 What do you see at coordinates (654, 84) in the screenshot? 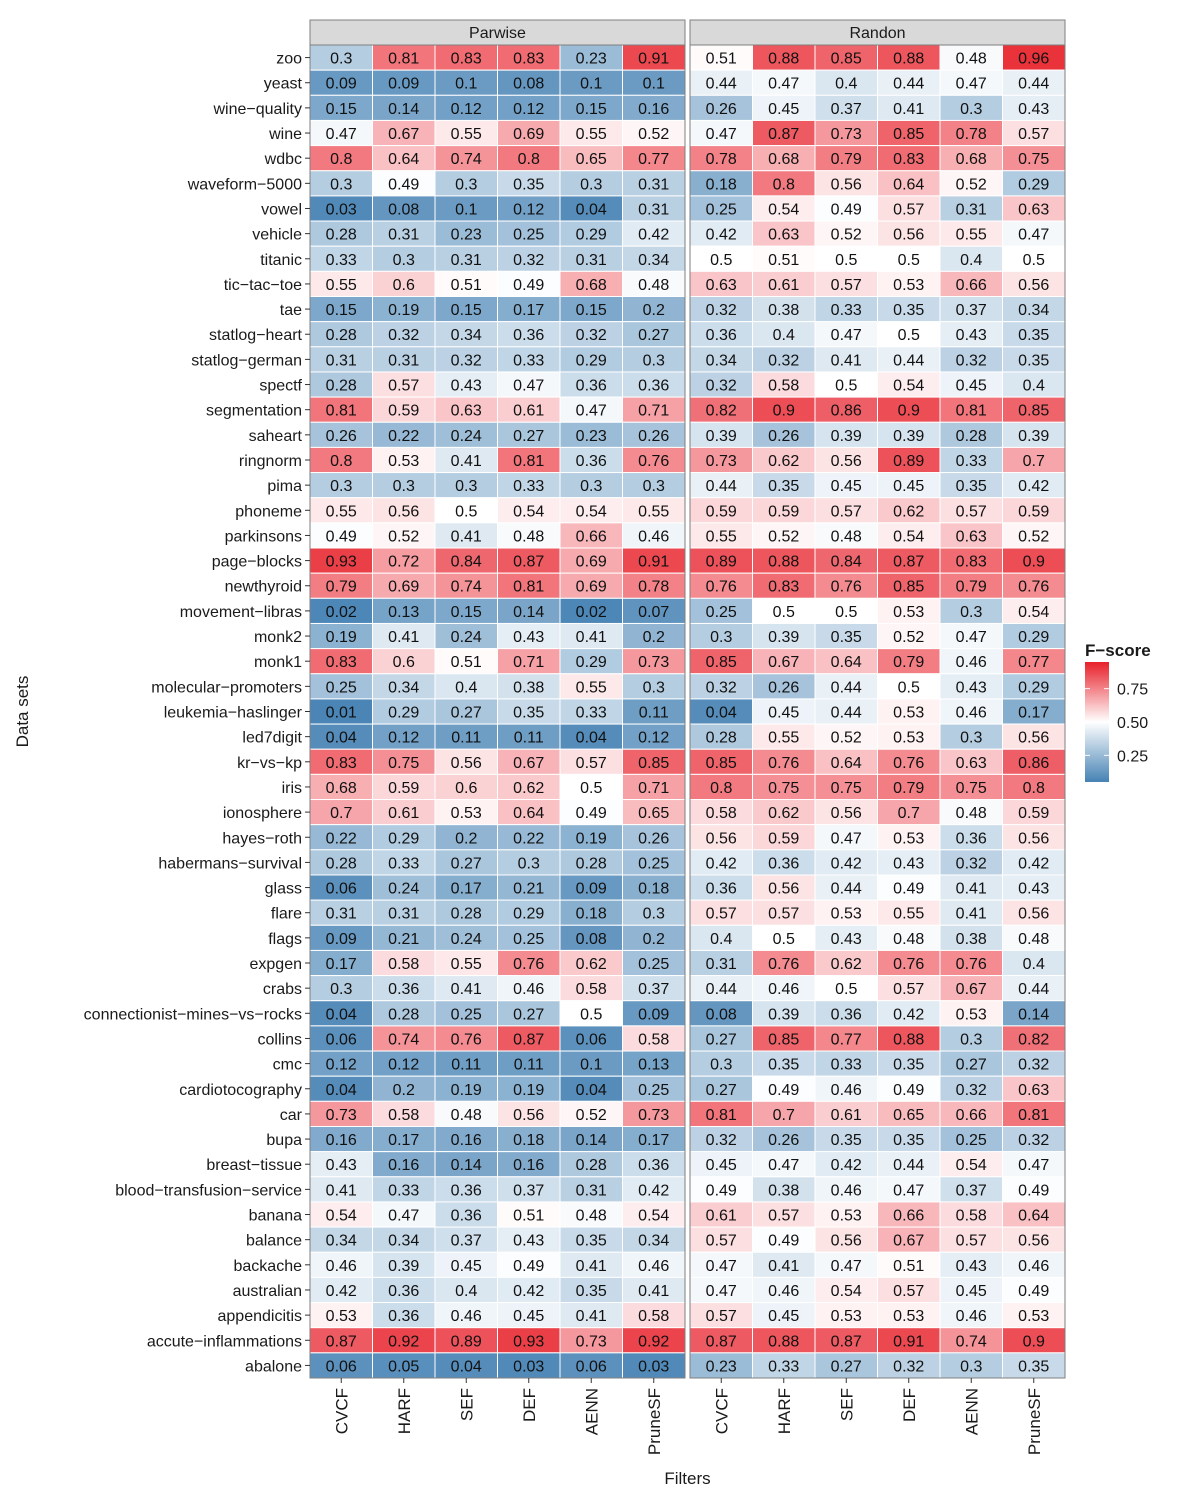
I see `cell-value-label: 0.1` at bounding box center [654, 84].